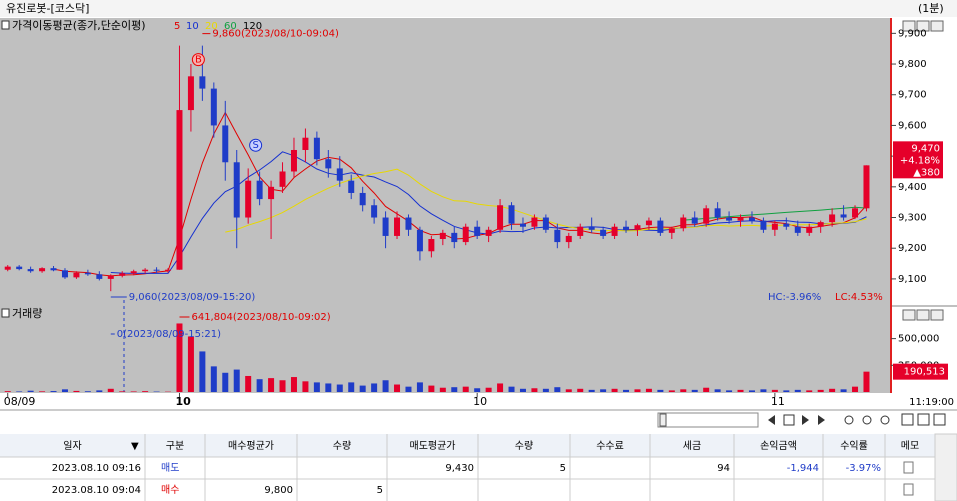  What do you see at coordinates (251, 446) in the screenshot?
I see `column-header: 매수평균가` at bounding box center [251, 446].